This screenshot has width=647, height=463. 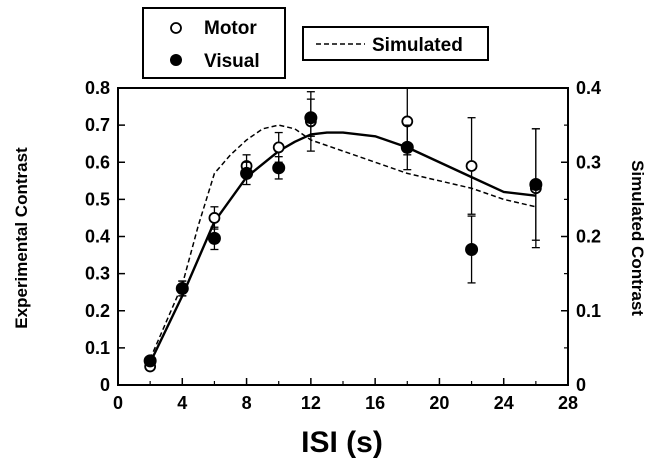 I want to click on legend-simulated-box, so click(x=395, y=43).